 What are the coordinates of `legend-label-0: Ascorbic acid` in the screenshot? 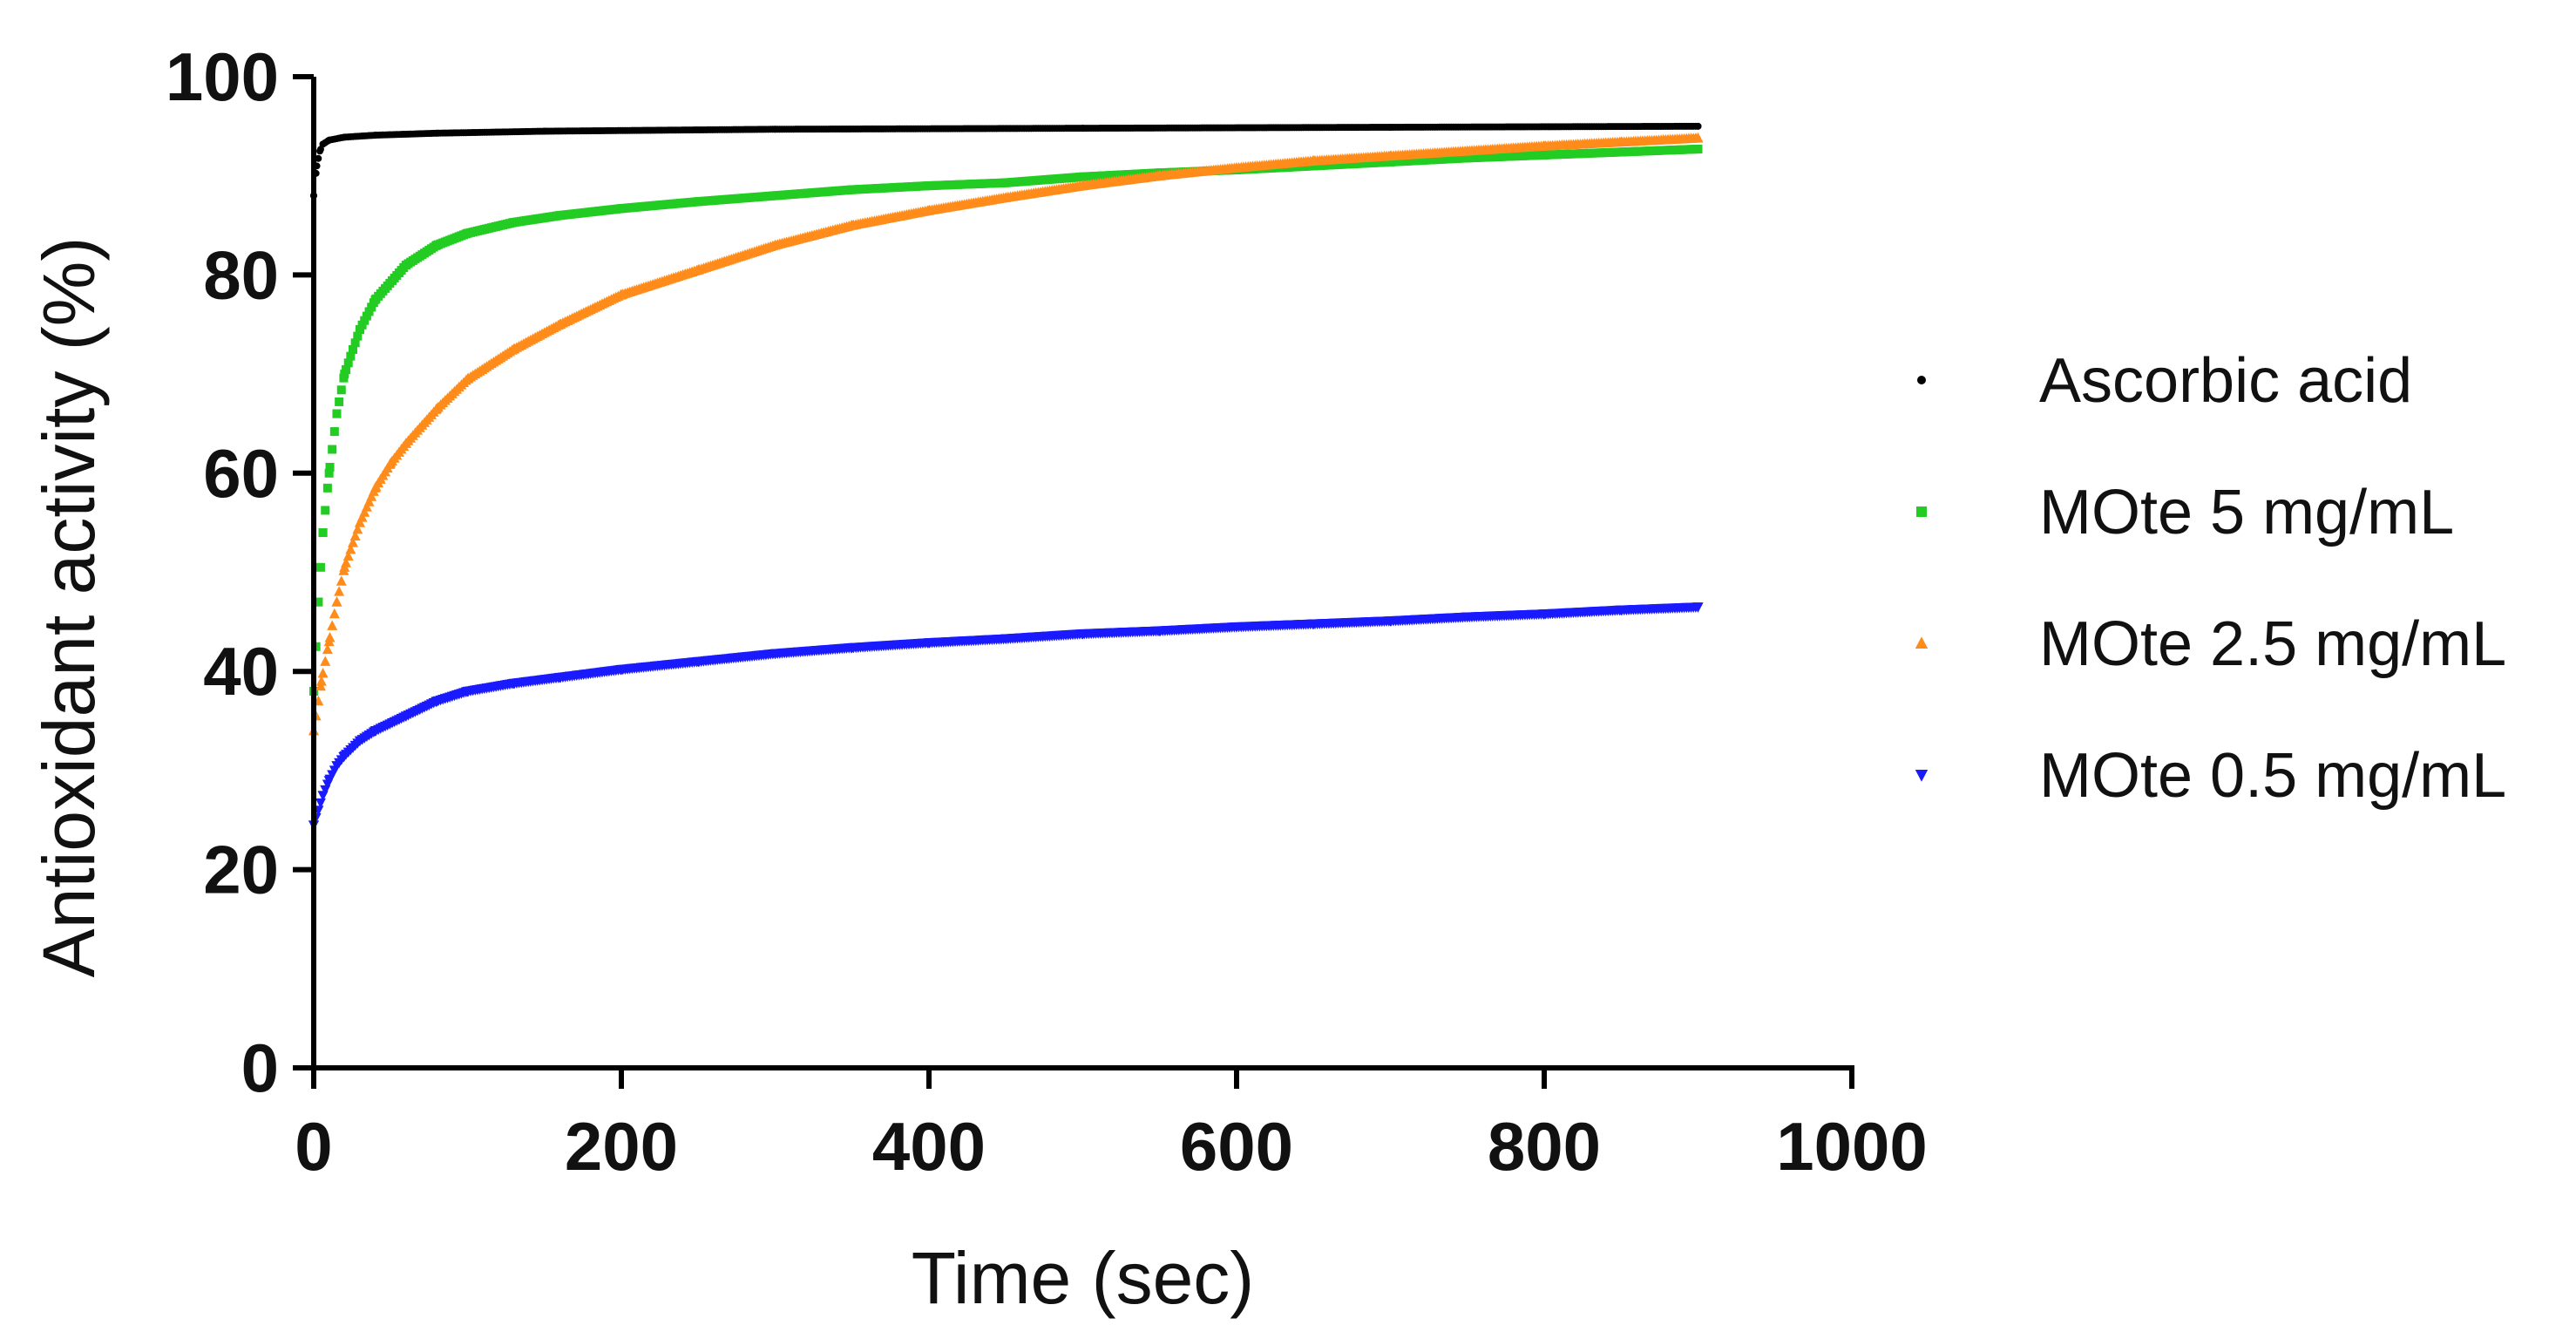 It's located at (2225, 381).